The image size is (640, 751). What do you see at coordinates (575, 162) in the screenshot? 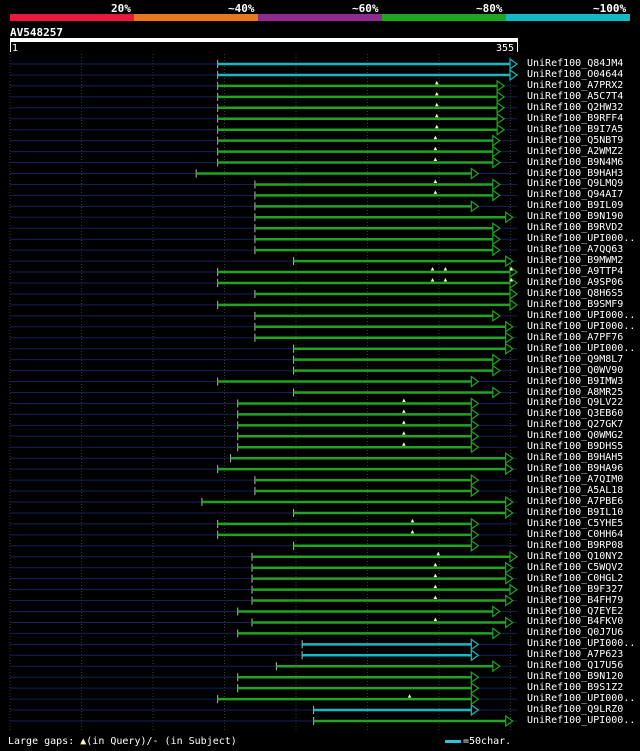
I see `hit-label: UniRef100_B9N4M6` at bounding box center [575, 162].